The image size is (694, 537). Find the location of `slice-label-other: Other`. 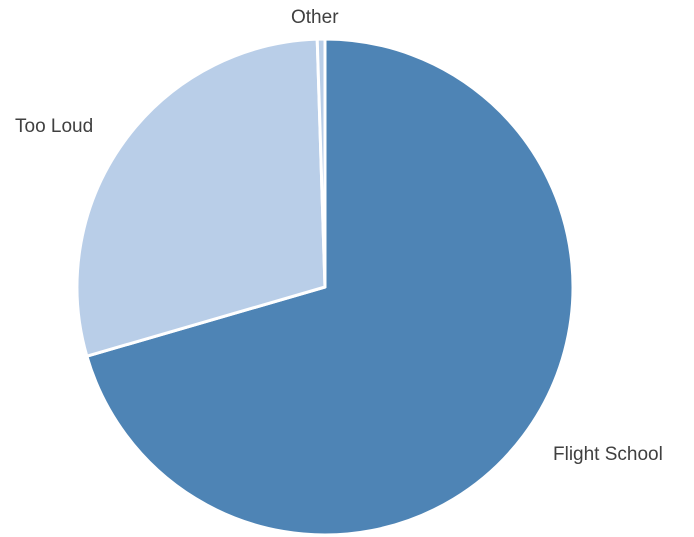

slice-label-other: Other is located at coordinates (315, 17).